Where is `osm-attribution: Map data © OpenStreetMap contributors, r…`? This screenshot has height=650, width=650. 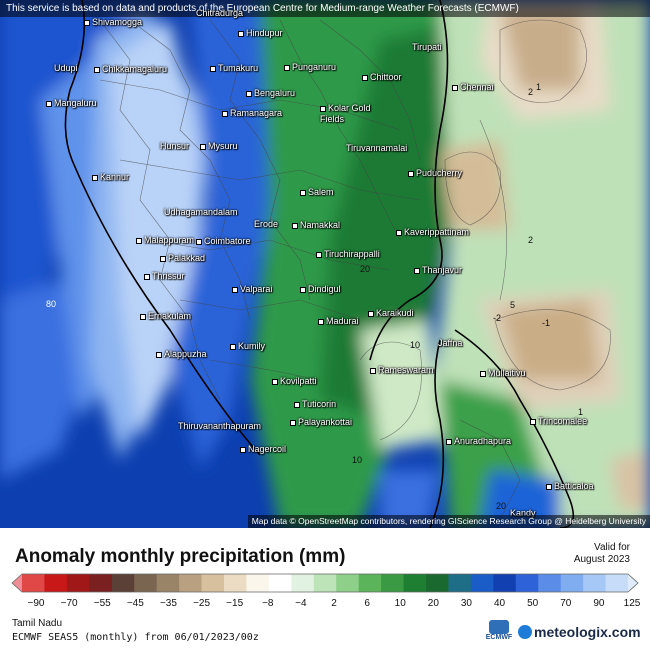 osm-attribution: Map data © OpenStreetMap contributors, r… is located at coordinates (448, 521).